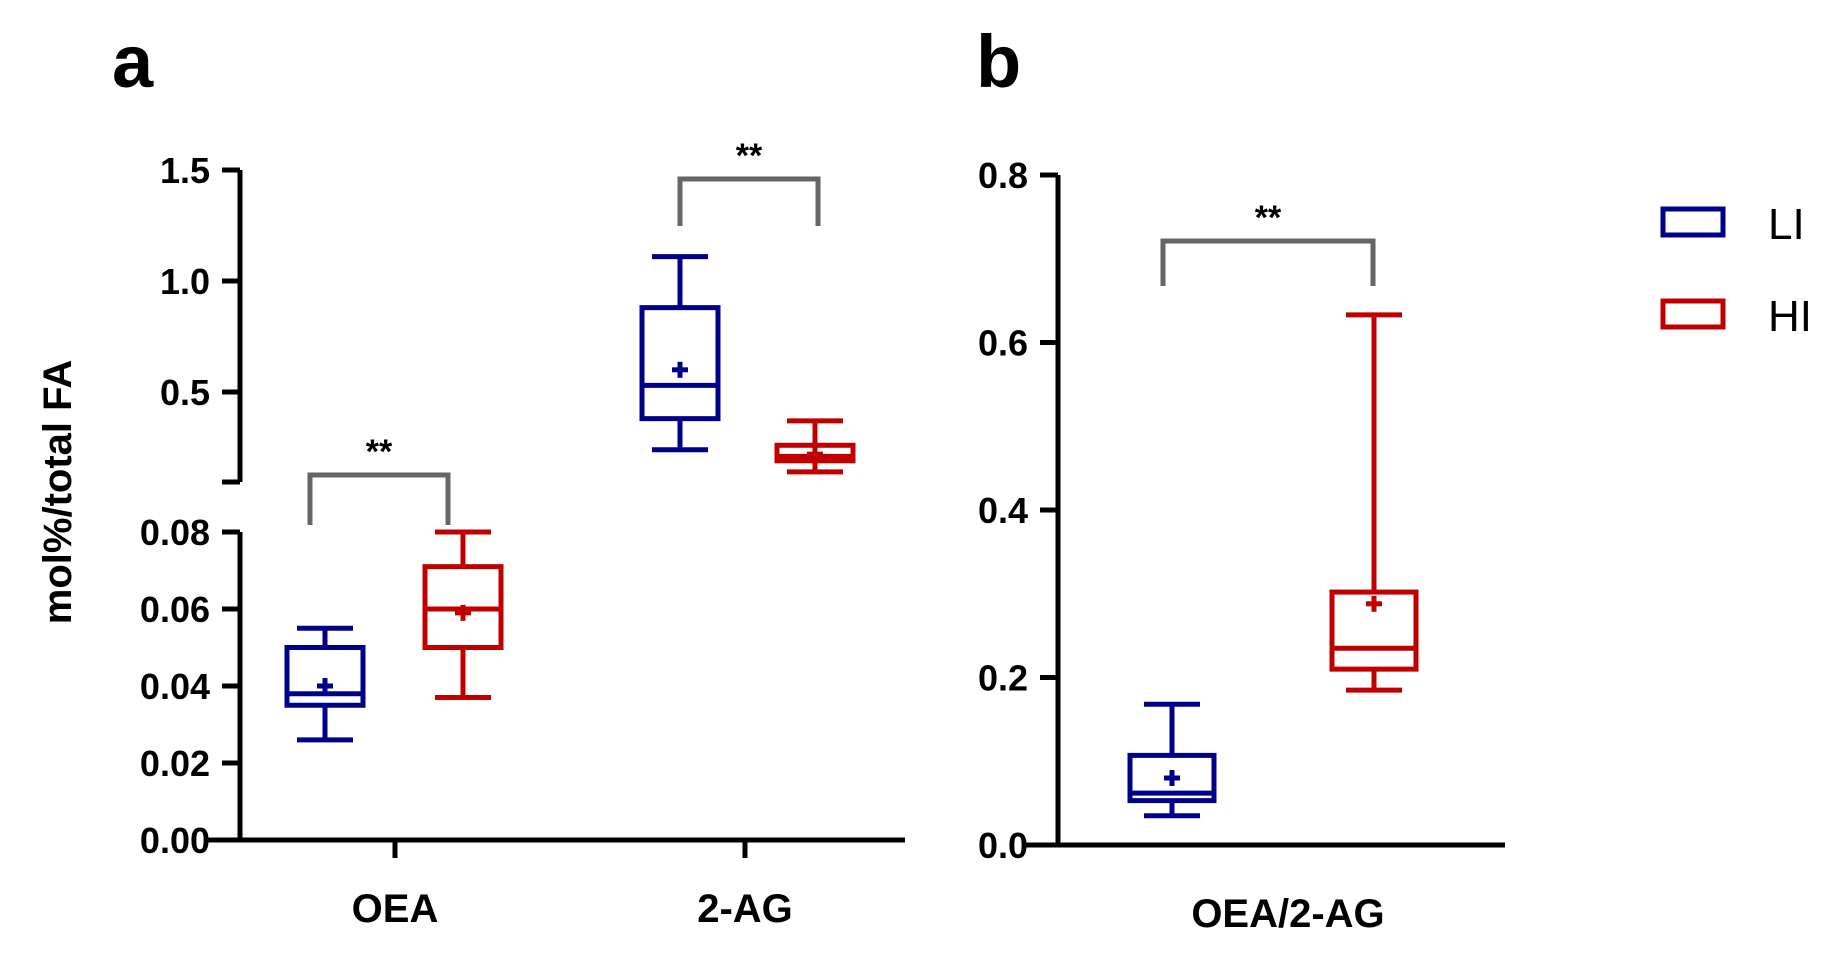 The image size is (1830, 953). I want to click on panel-b-y-tick-label: 0.4, so click(1003, 510).